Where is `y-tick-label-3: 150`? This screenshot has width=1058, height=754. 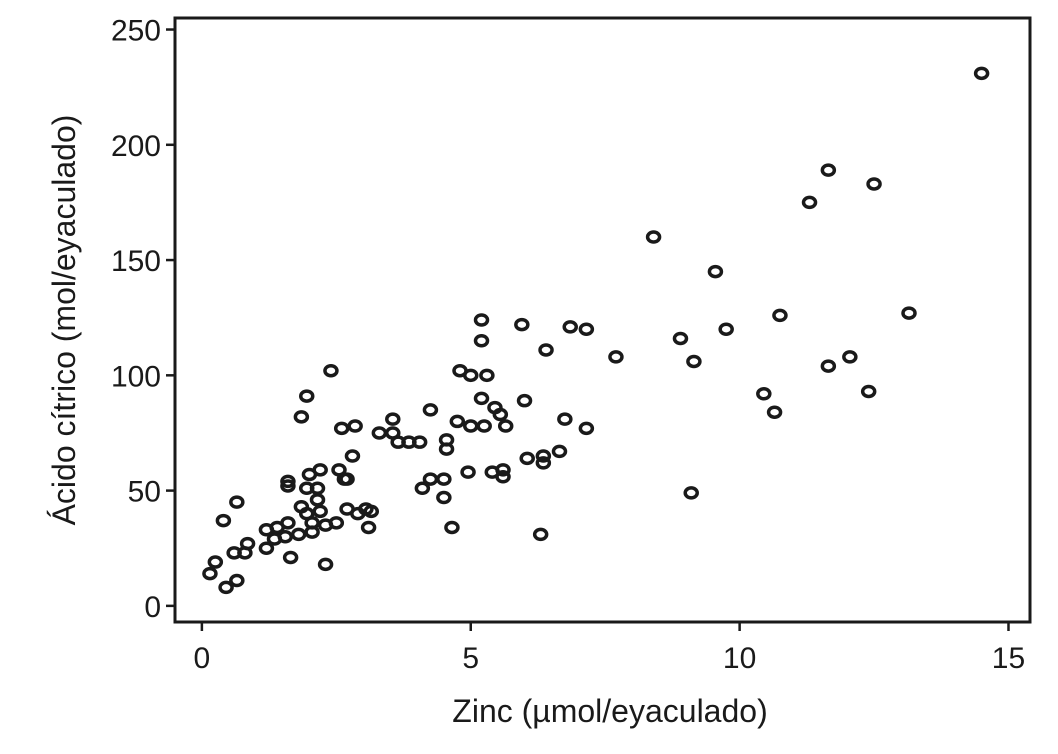 y-tick-label-3: 150 is located at coordinates (136, 261).